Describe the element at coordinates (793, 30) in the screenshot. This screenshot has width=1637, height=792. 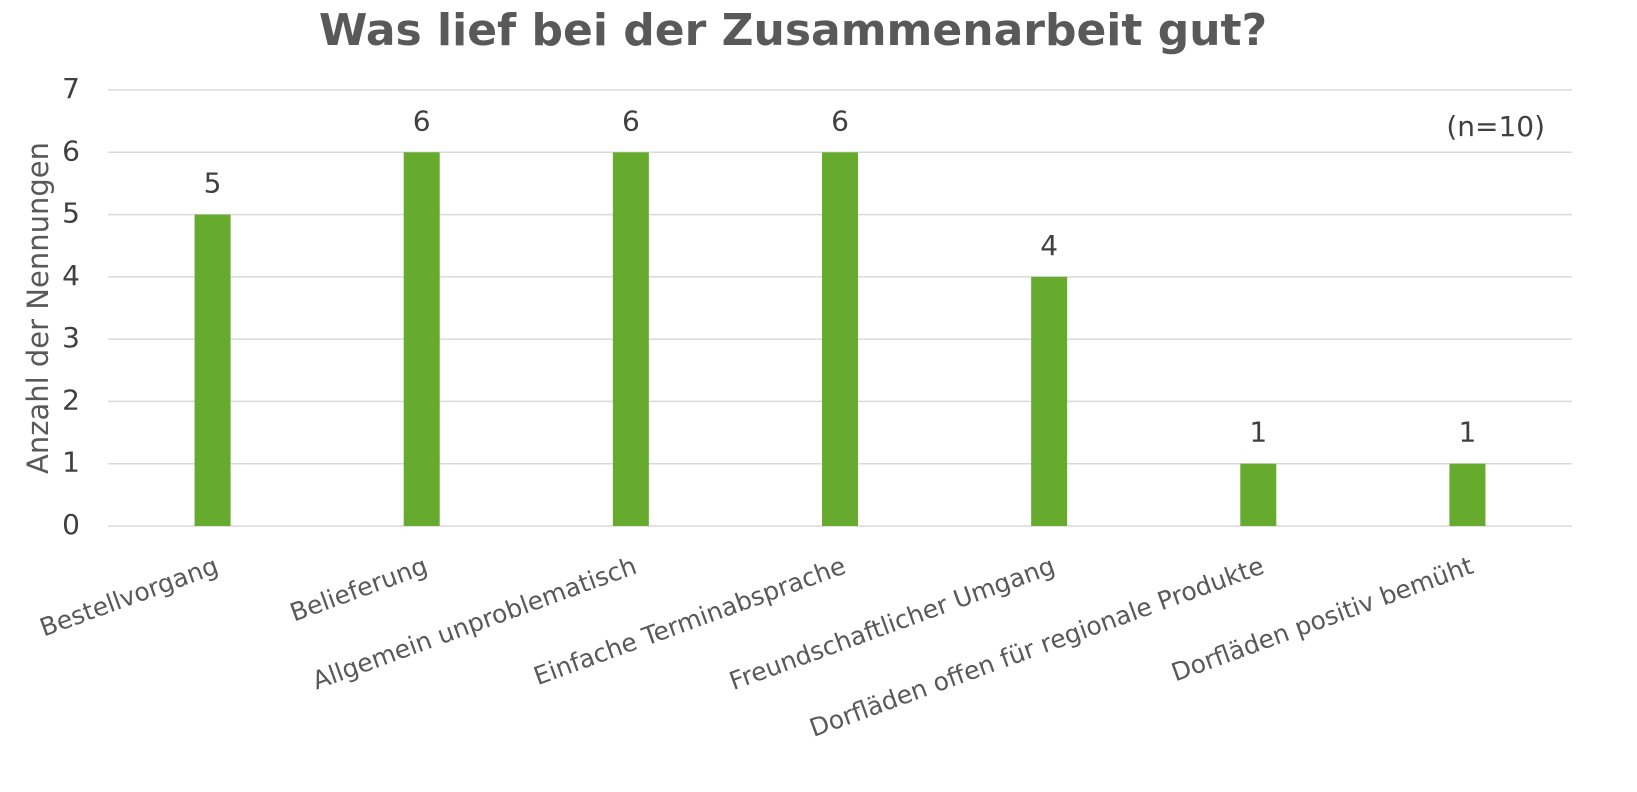
I see `chart-title: Was lief bei der Zusammenarbeit gut?` at that location.